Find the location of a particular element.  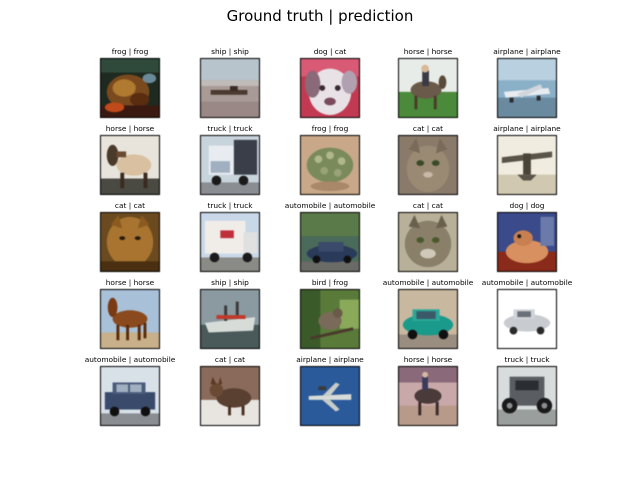

sample-9: cat | cat is located at coordinates (428, 161).